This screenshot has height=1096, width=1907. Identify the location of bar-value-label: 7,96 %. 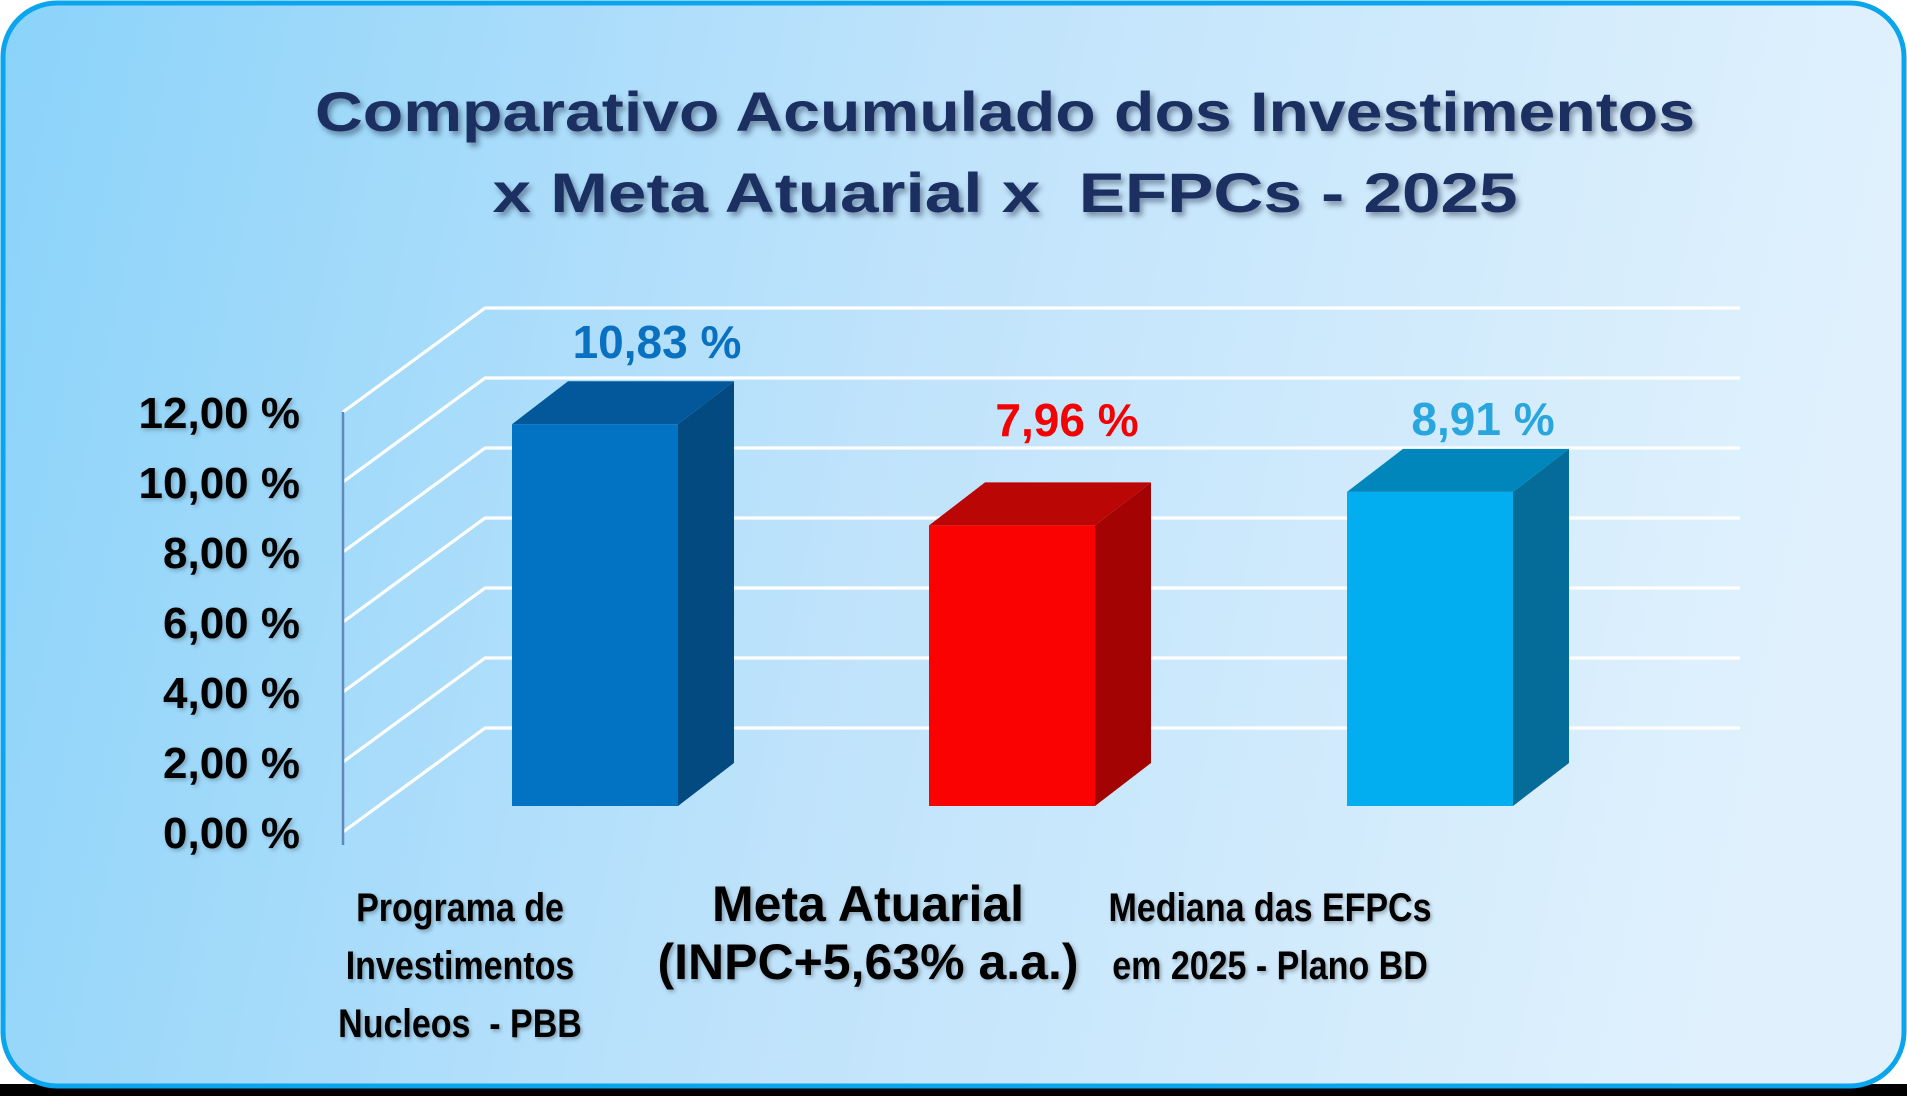
(1066, 420).